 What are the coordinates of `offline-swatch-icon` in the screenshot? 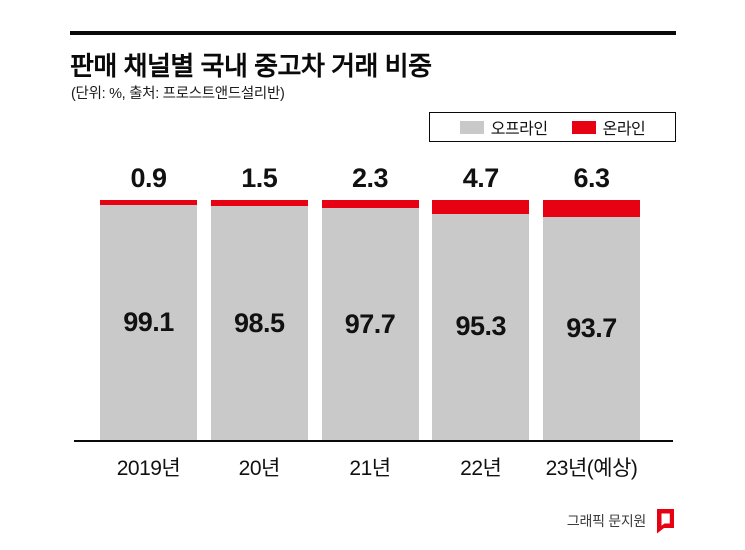 It's located at (471, 127).